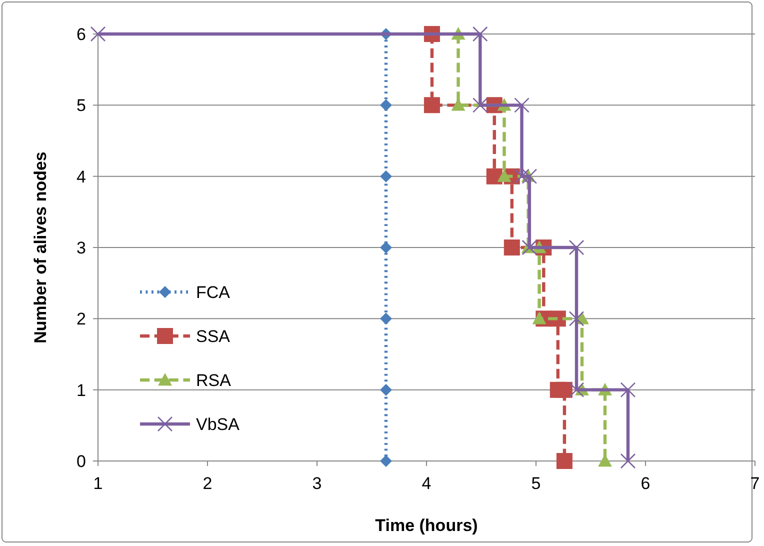  Describe the element at coordinates (207, 483) in the screenshot. I see `x-tick-label: 2` at that location.